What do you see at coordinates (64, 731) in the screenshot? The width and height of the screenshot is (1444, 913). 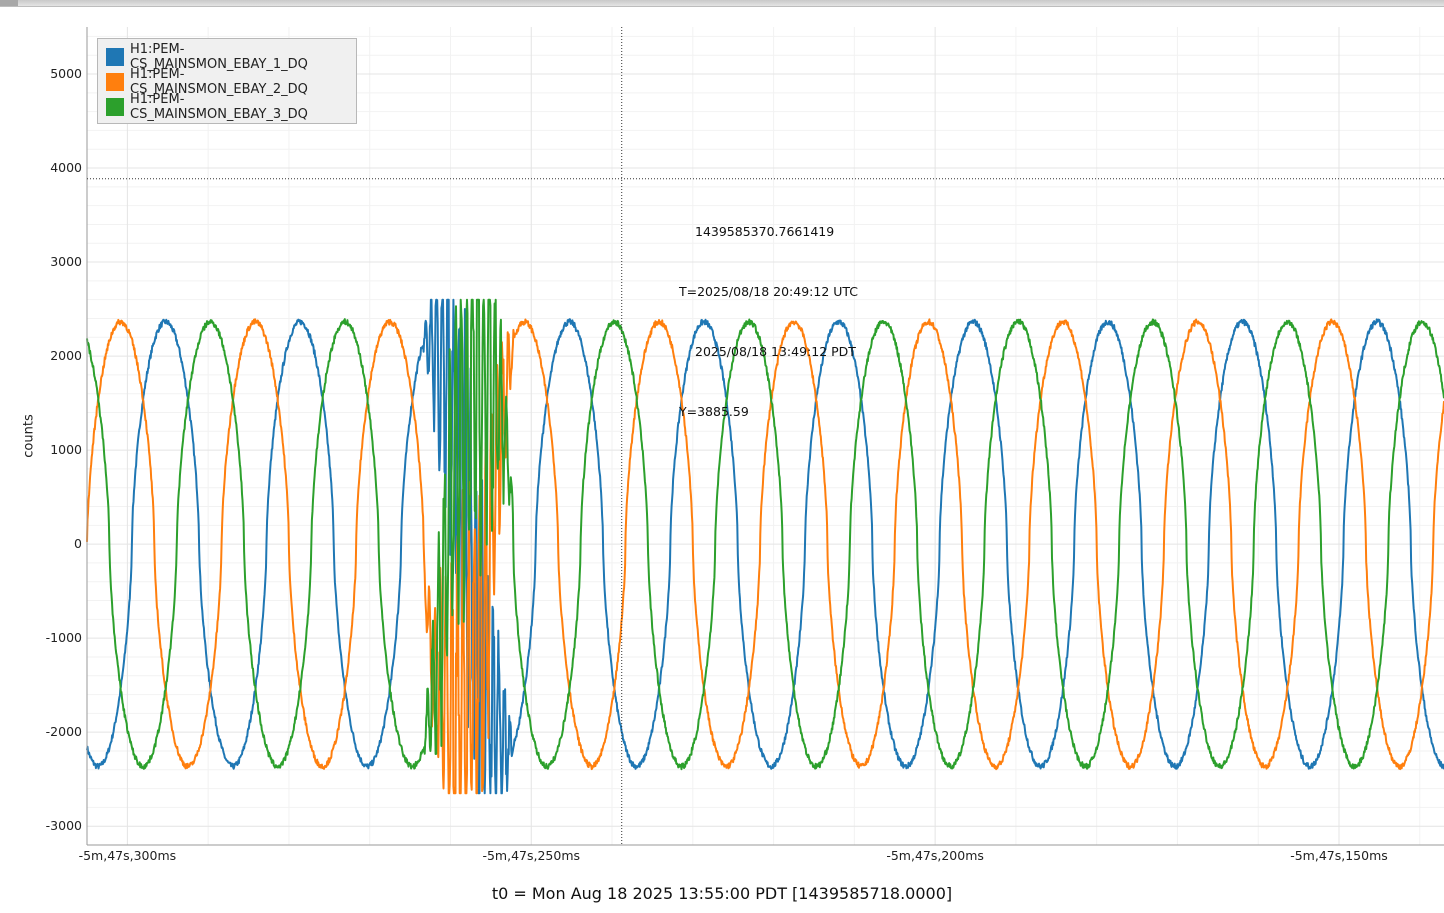 I see `y-tick-label: -2000` at bounding box center [64, 731].